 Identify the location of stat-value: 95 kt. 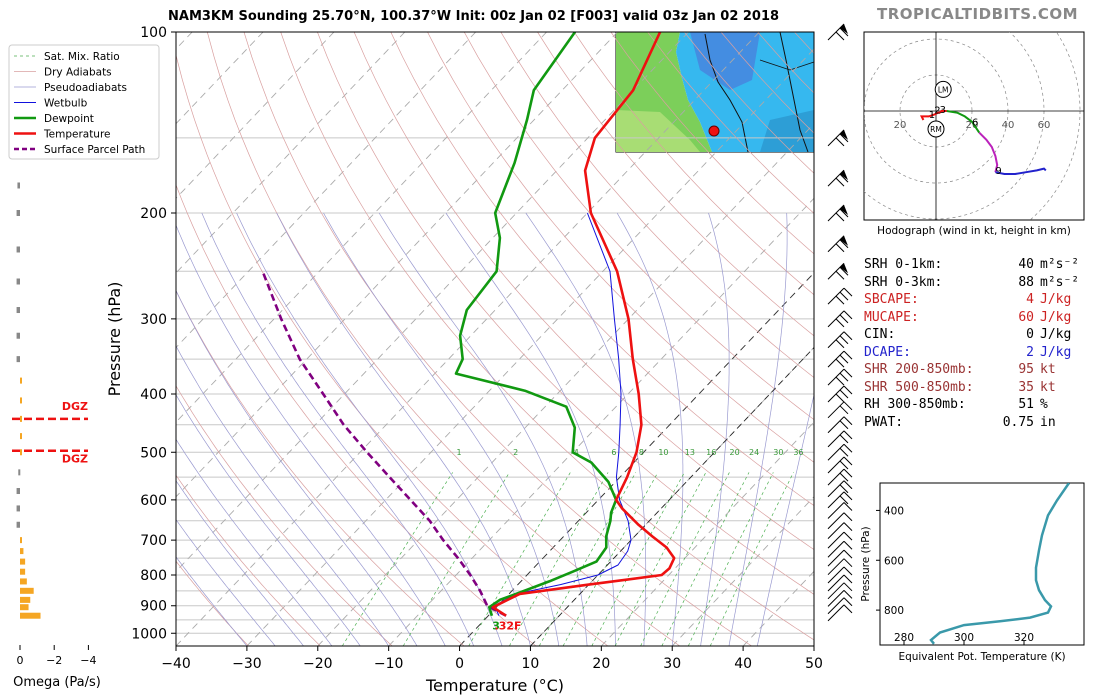
(1051, 370).